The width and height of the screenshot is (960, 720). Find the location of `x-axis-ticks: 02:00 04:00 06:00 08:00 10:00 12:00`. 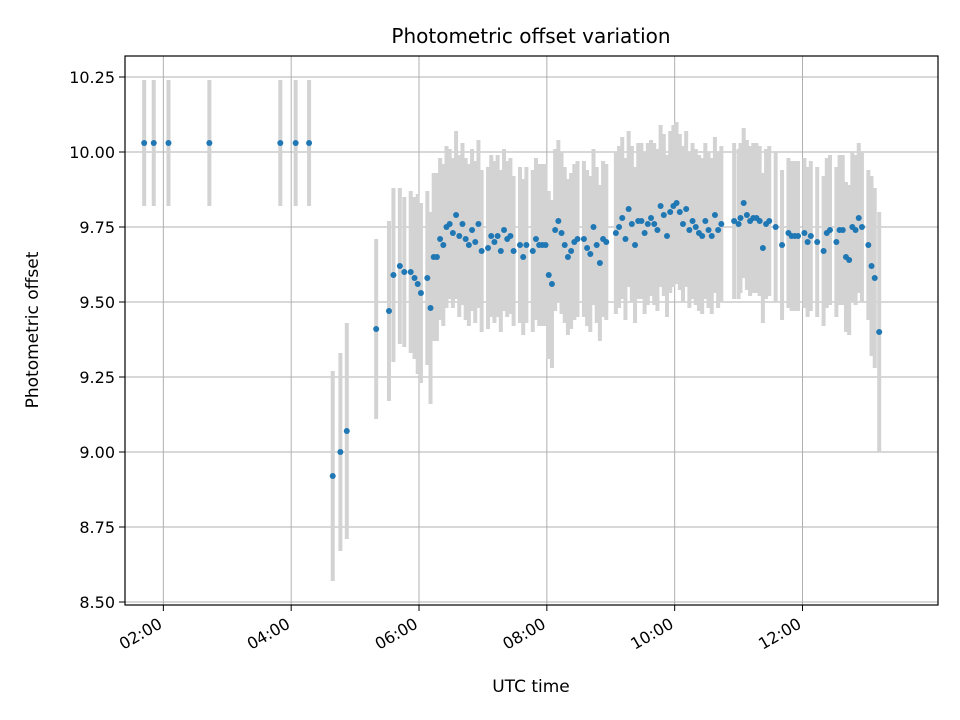

x-axis-ticks: 02:00 04:00 06:00 08:00 10:00 12:00 is located at coordinates (460, 629).